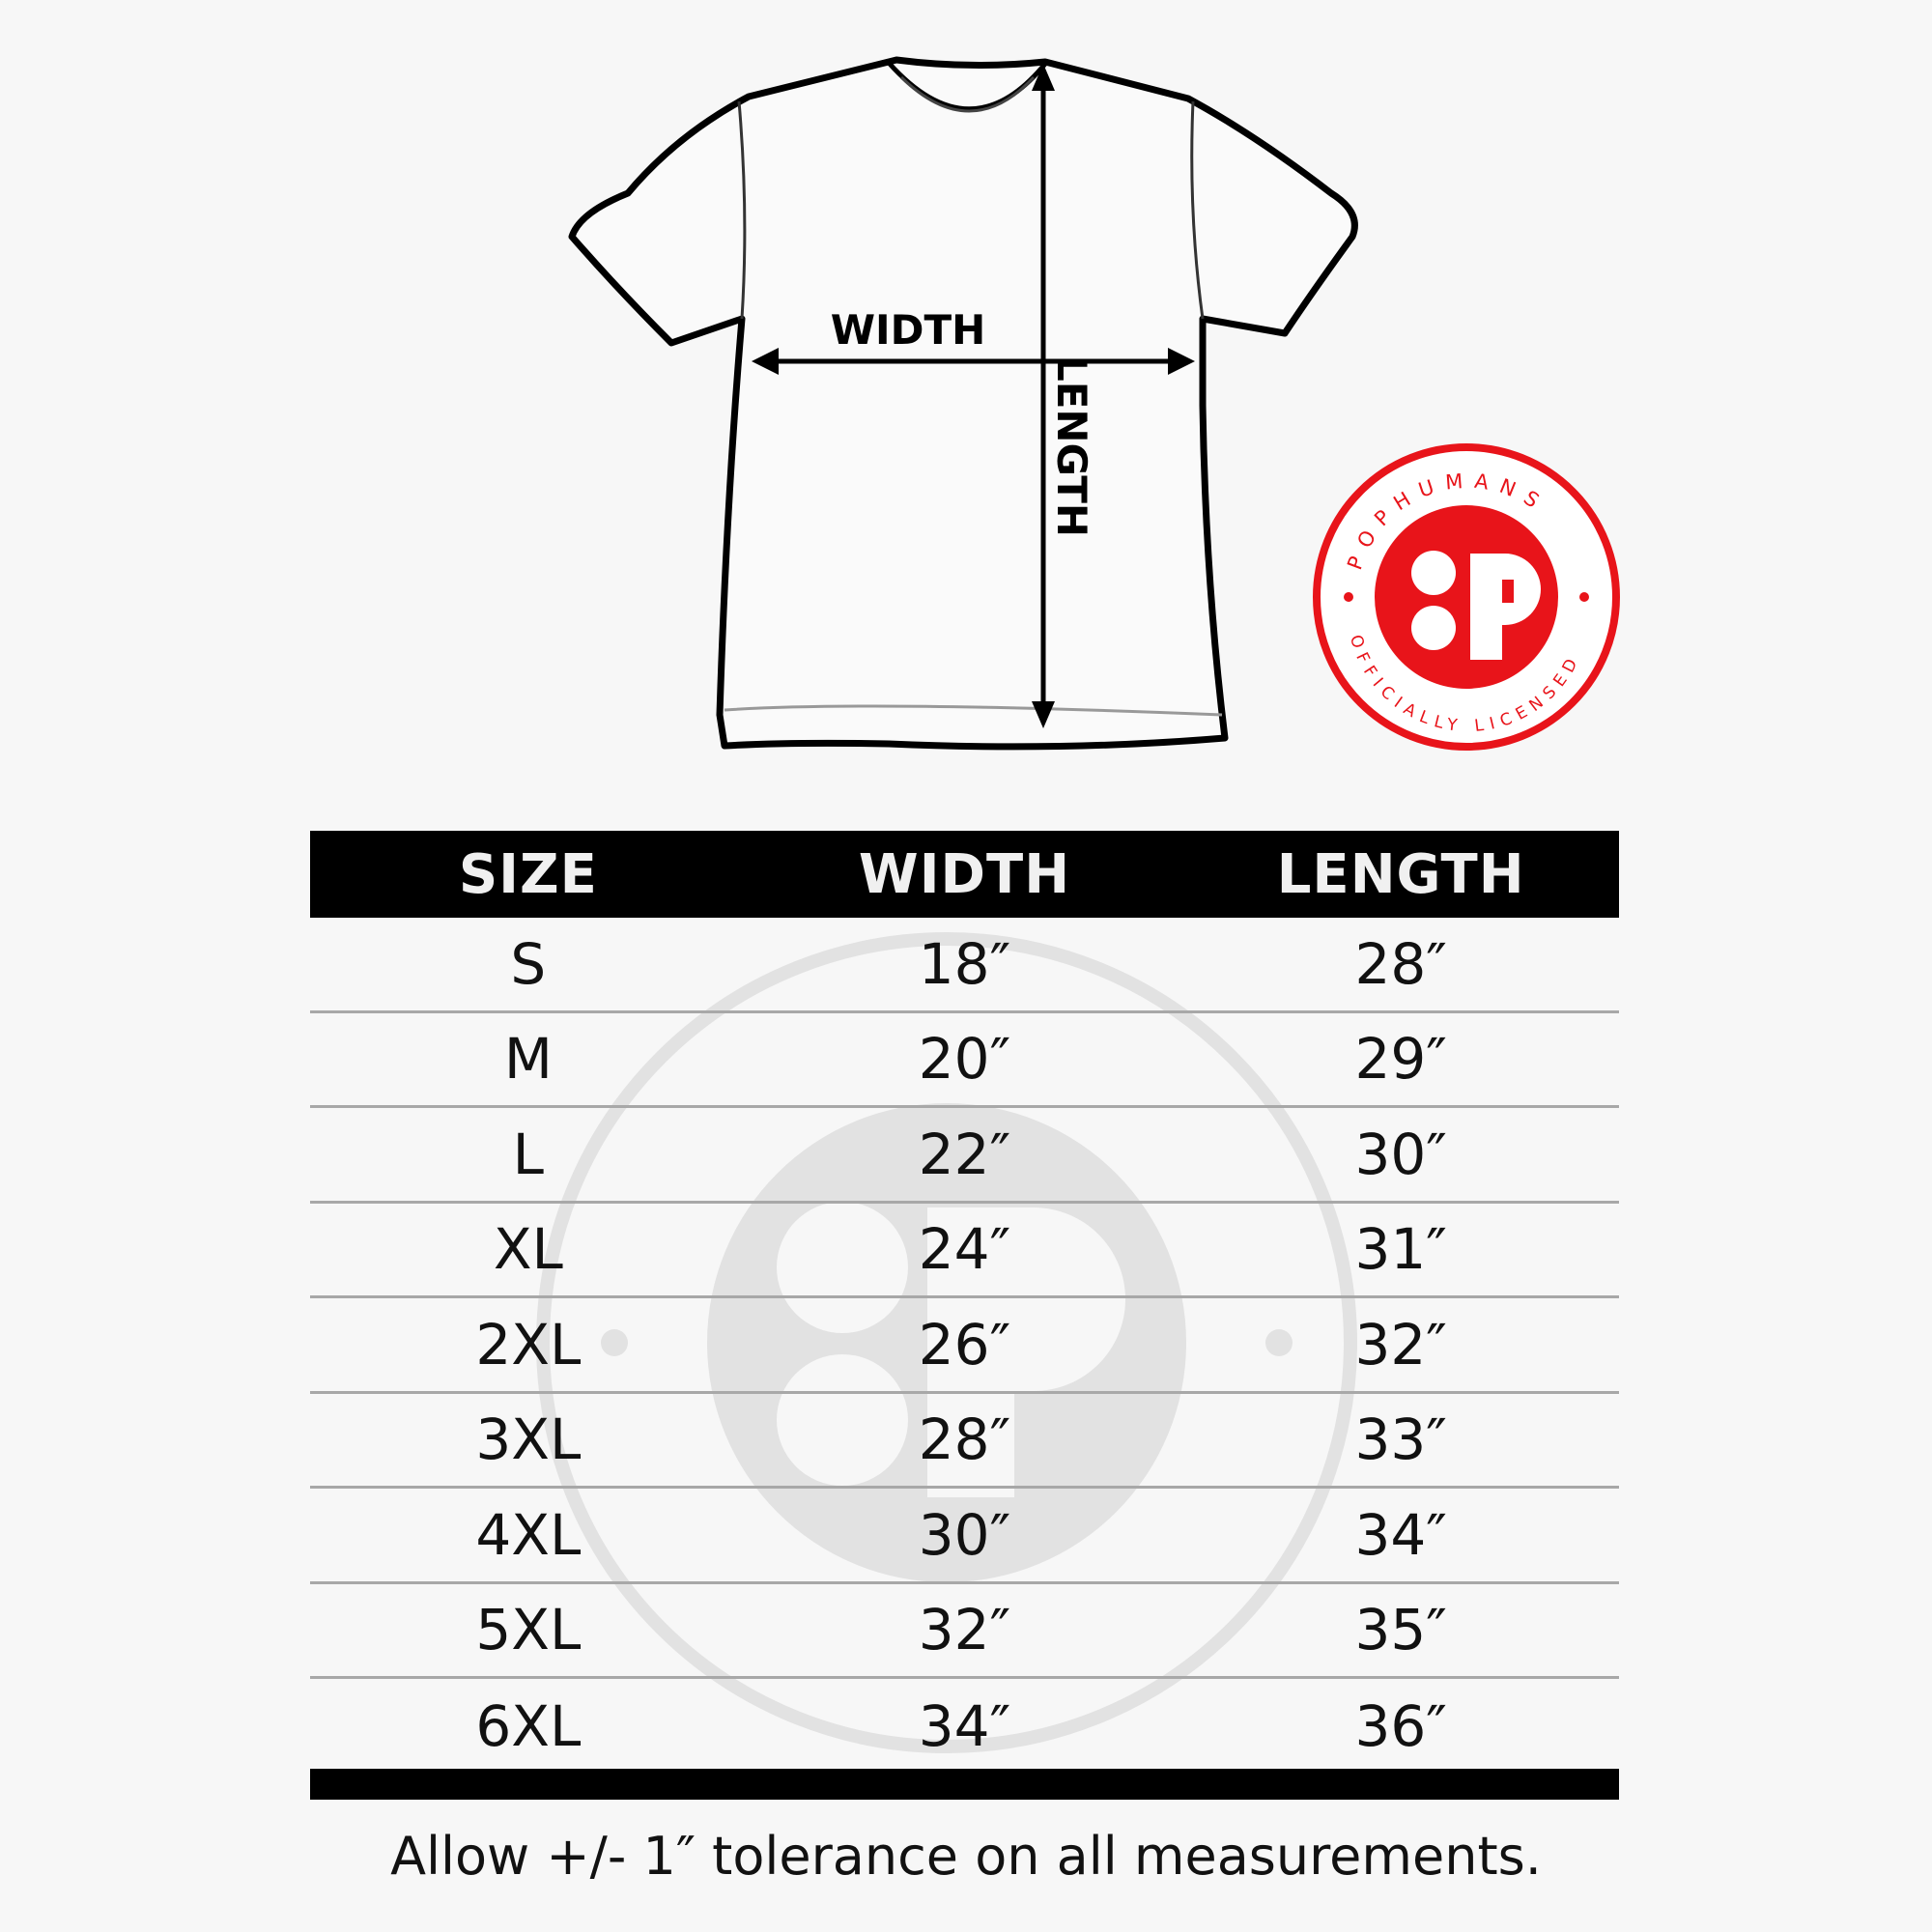  I want to click on cell-width: 28″, so click(964, 1439).